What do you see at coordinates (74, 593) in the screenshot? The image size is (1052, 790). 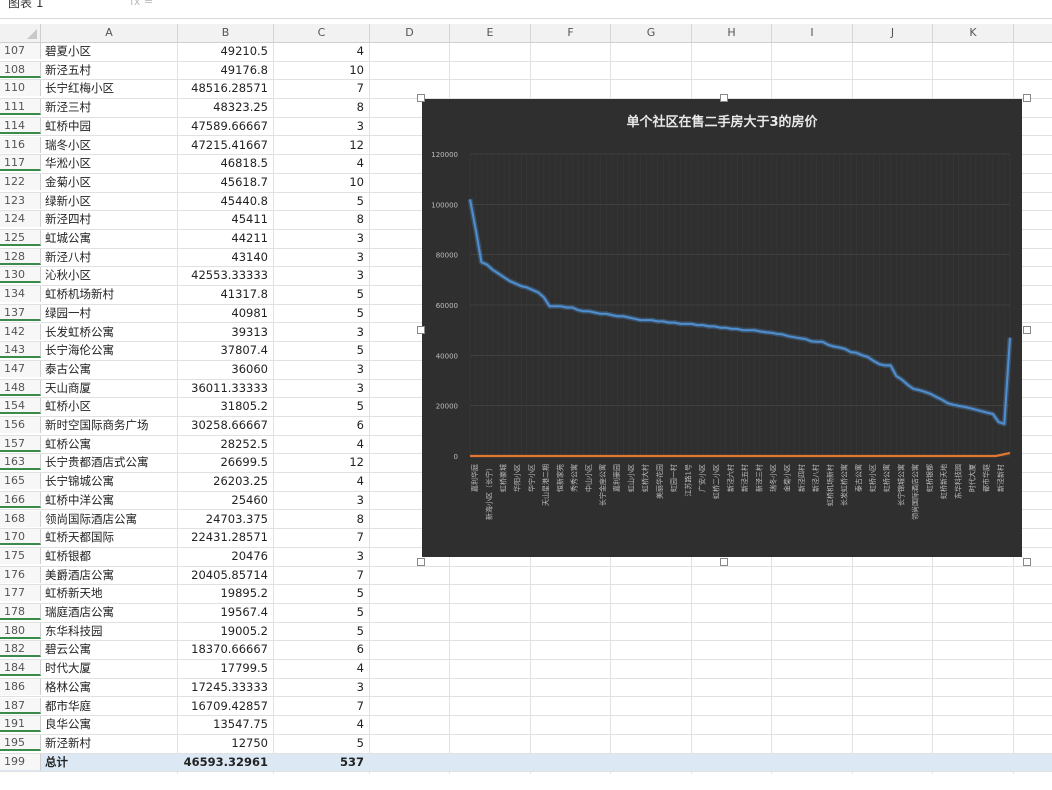 I see `cell-community: 虹桥新天地` at bounding box center [74, 593].